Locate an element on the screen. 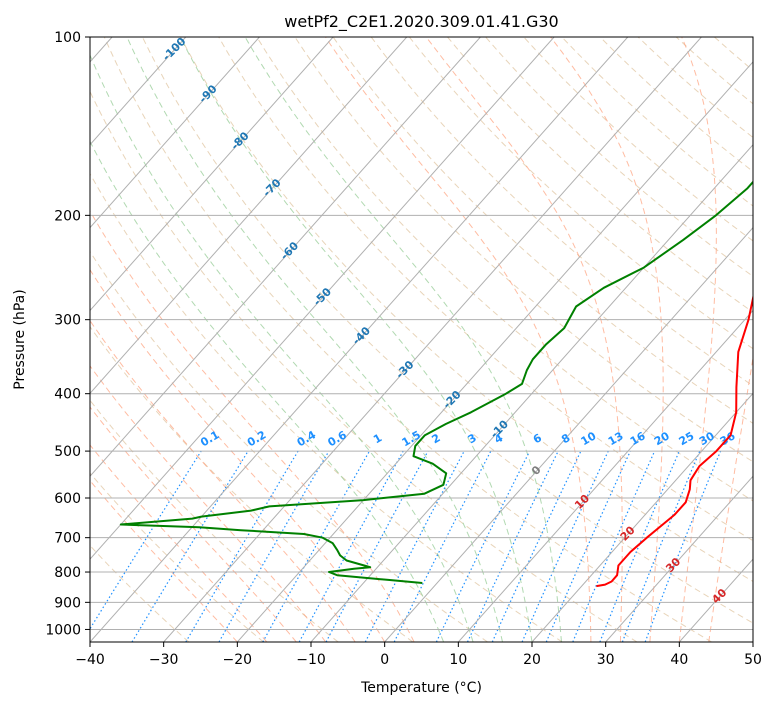  chart-title: wetPf2_C2E1.2020.309.01.41.G30 is located at coordinates (421, 22).